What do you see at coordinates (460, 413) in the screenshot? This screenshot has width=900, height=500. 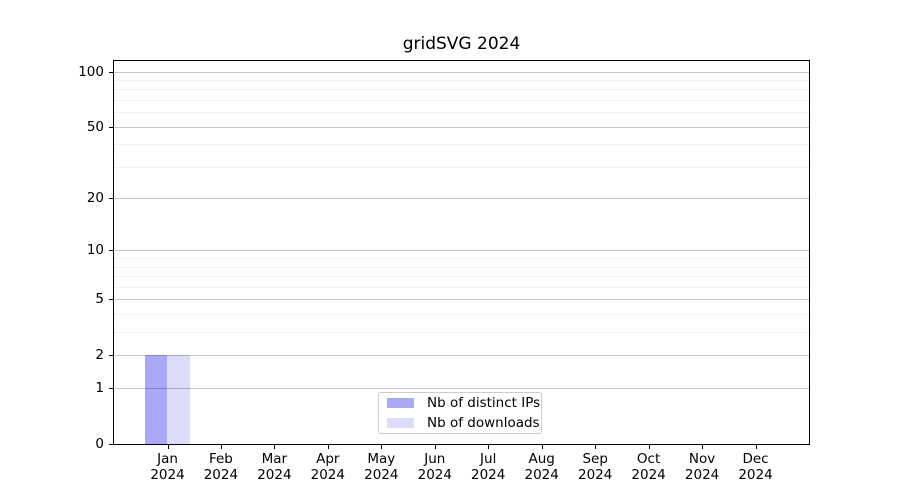 I see `legend: Nb of distinct IPs Nb of downloads` at bounding box center [460, 413].